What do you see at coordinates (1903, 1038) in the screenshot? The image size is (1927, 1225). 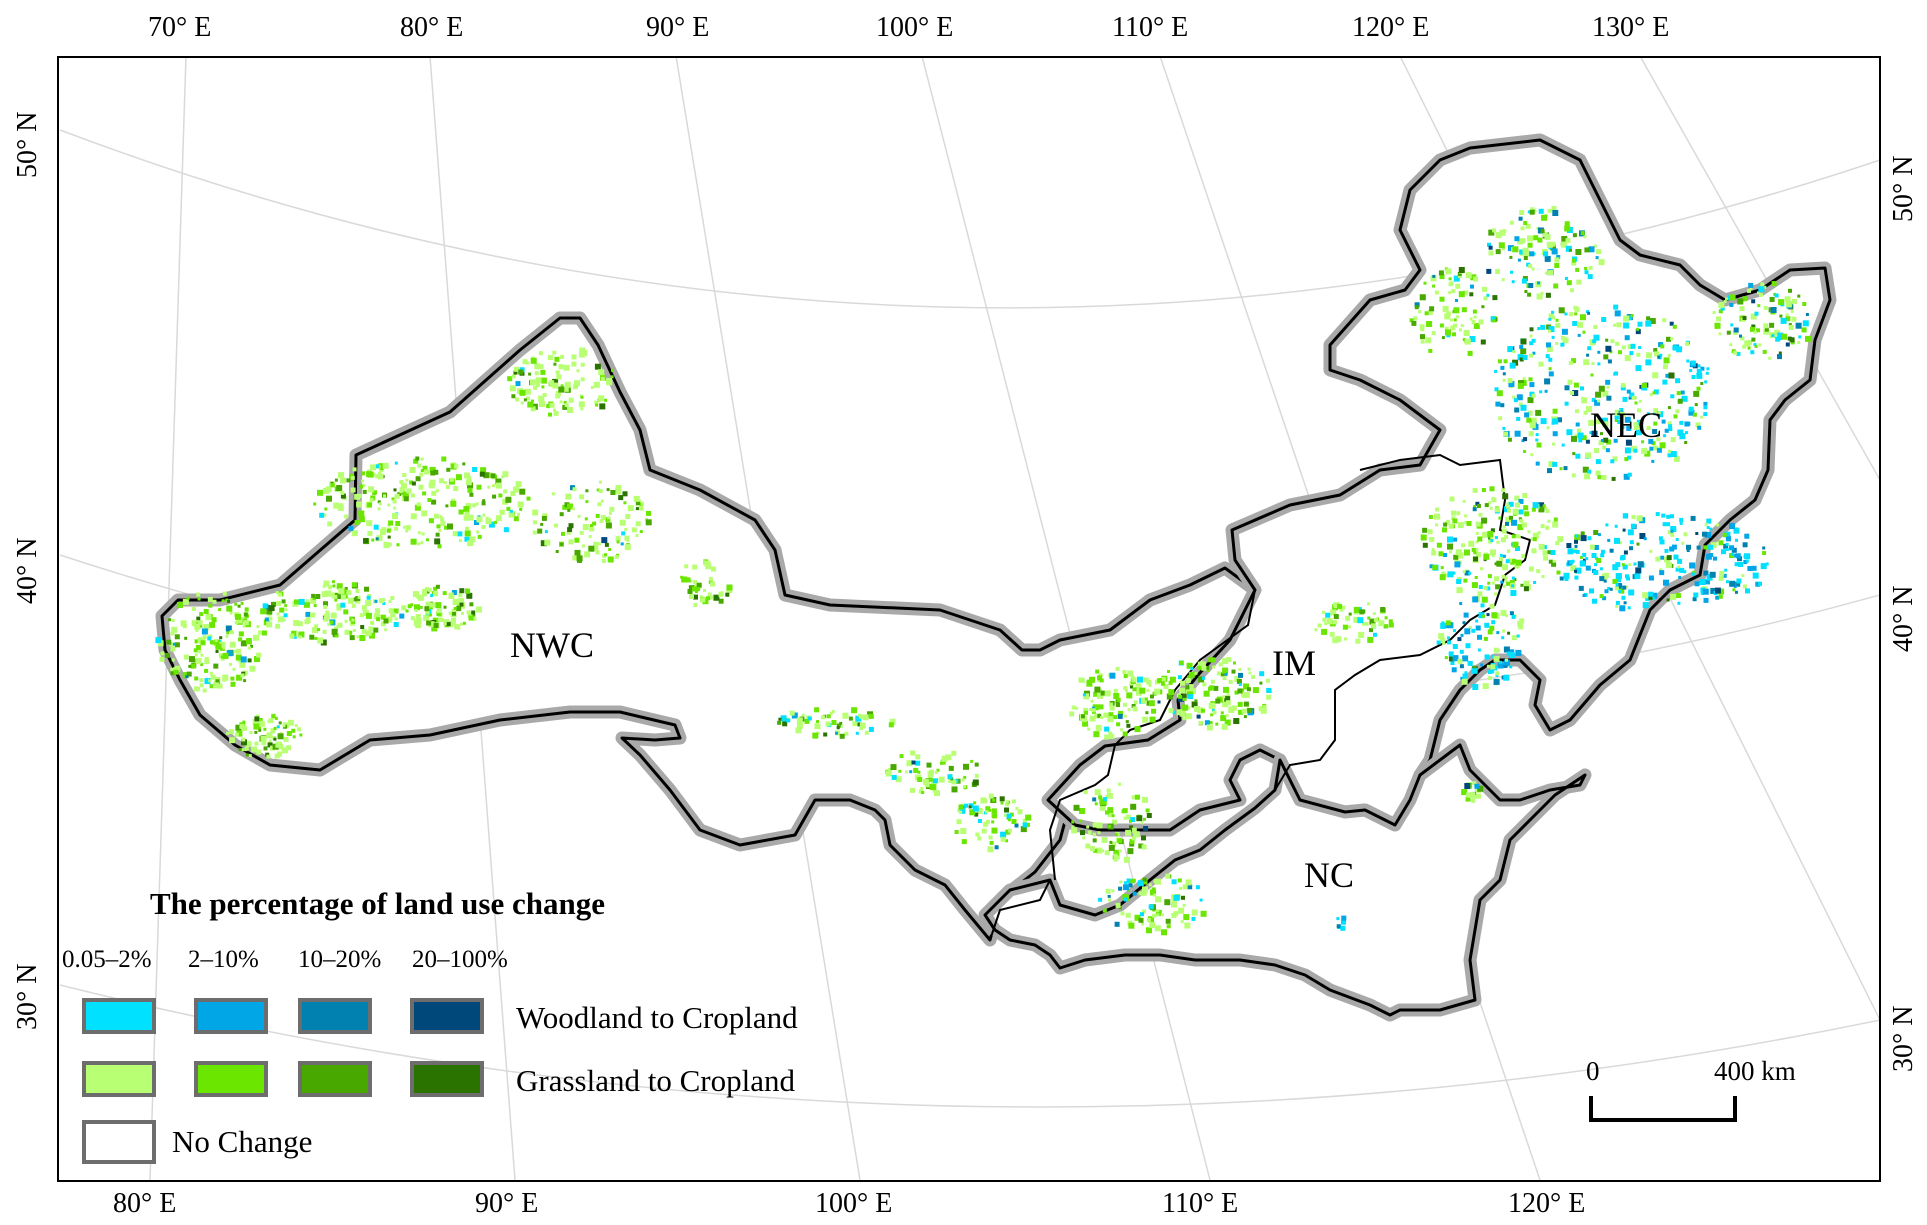 I see `right-lat-label: 30° N` at bounding box center [1903, 1038].